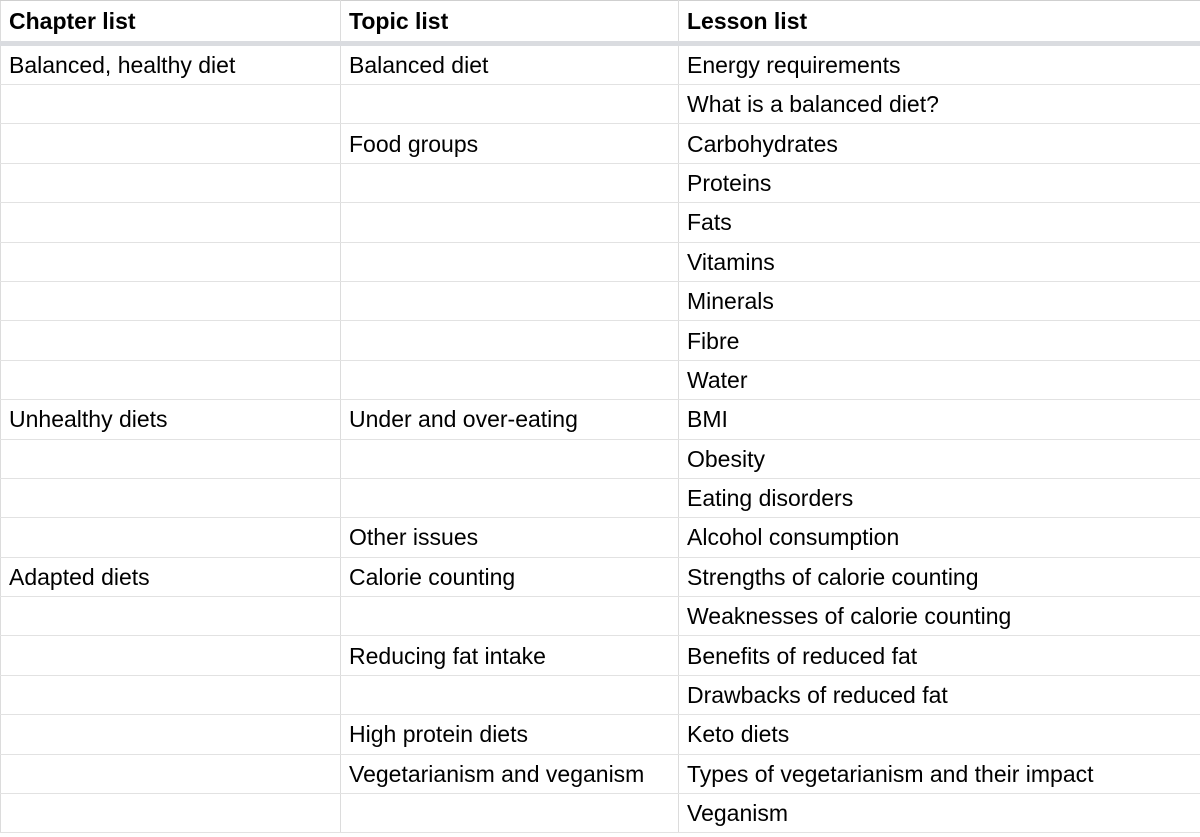 The width and height of the screenshot is (1200, 837). What do you see at coordinates (939, 64) in the screenshot?
I see `cell-lesson: Energy requirements` at bounding box center [939, 64].